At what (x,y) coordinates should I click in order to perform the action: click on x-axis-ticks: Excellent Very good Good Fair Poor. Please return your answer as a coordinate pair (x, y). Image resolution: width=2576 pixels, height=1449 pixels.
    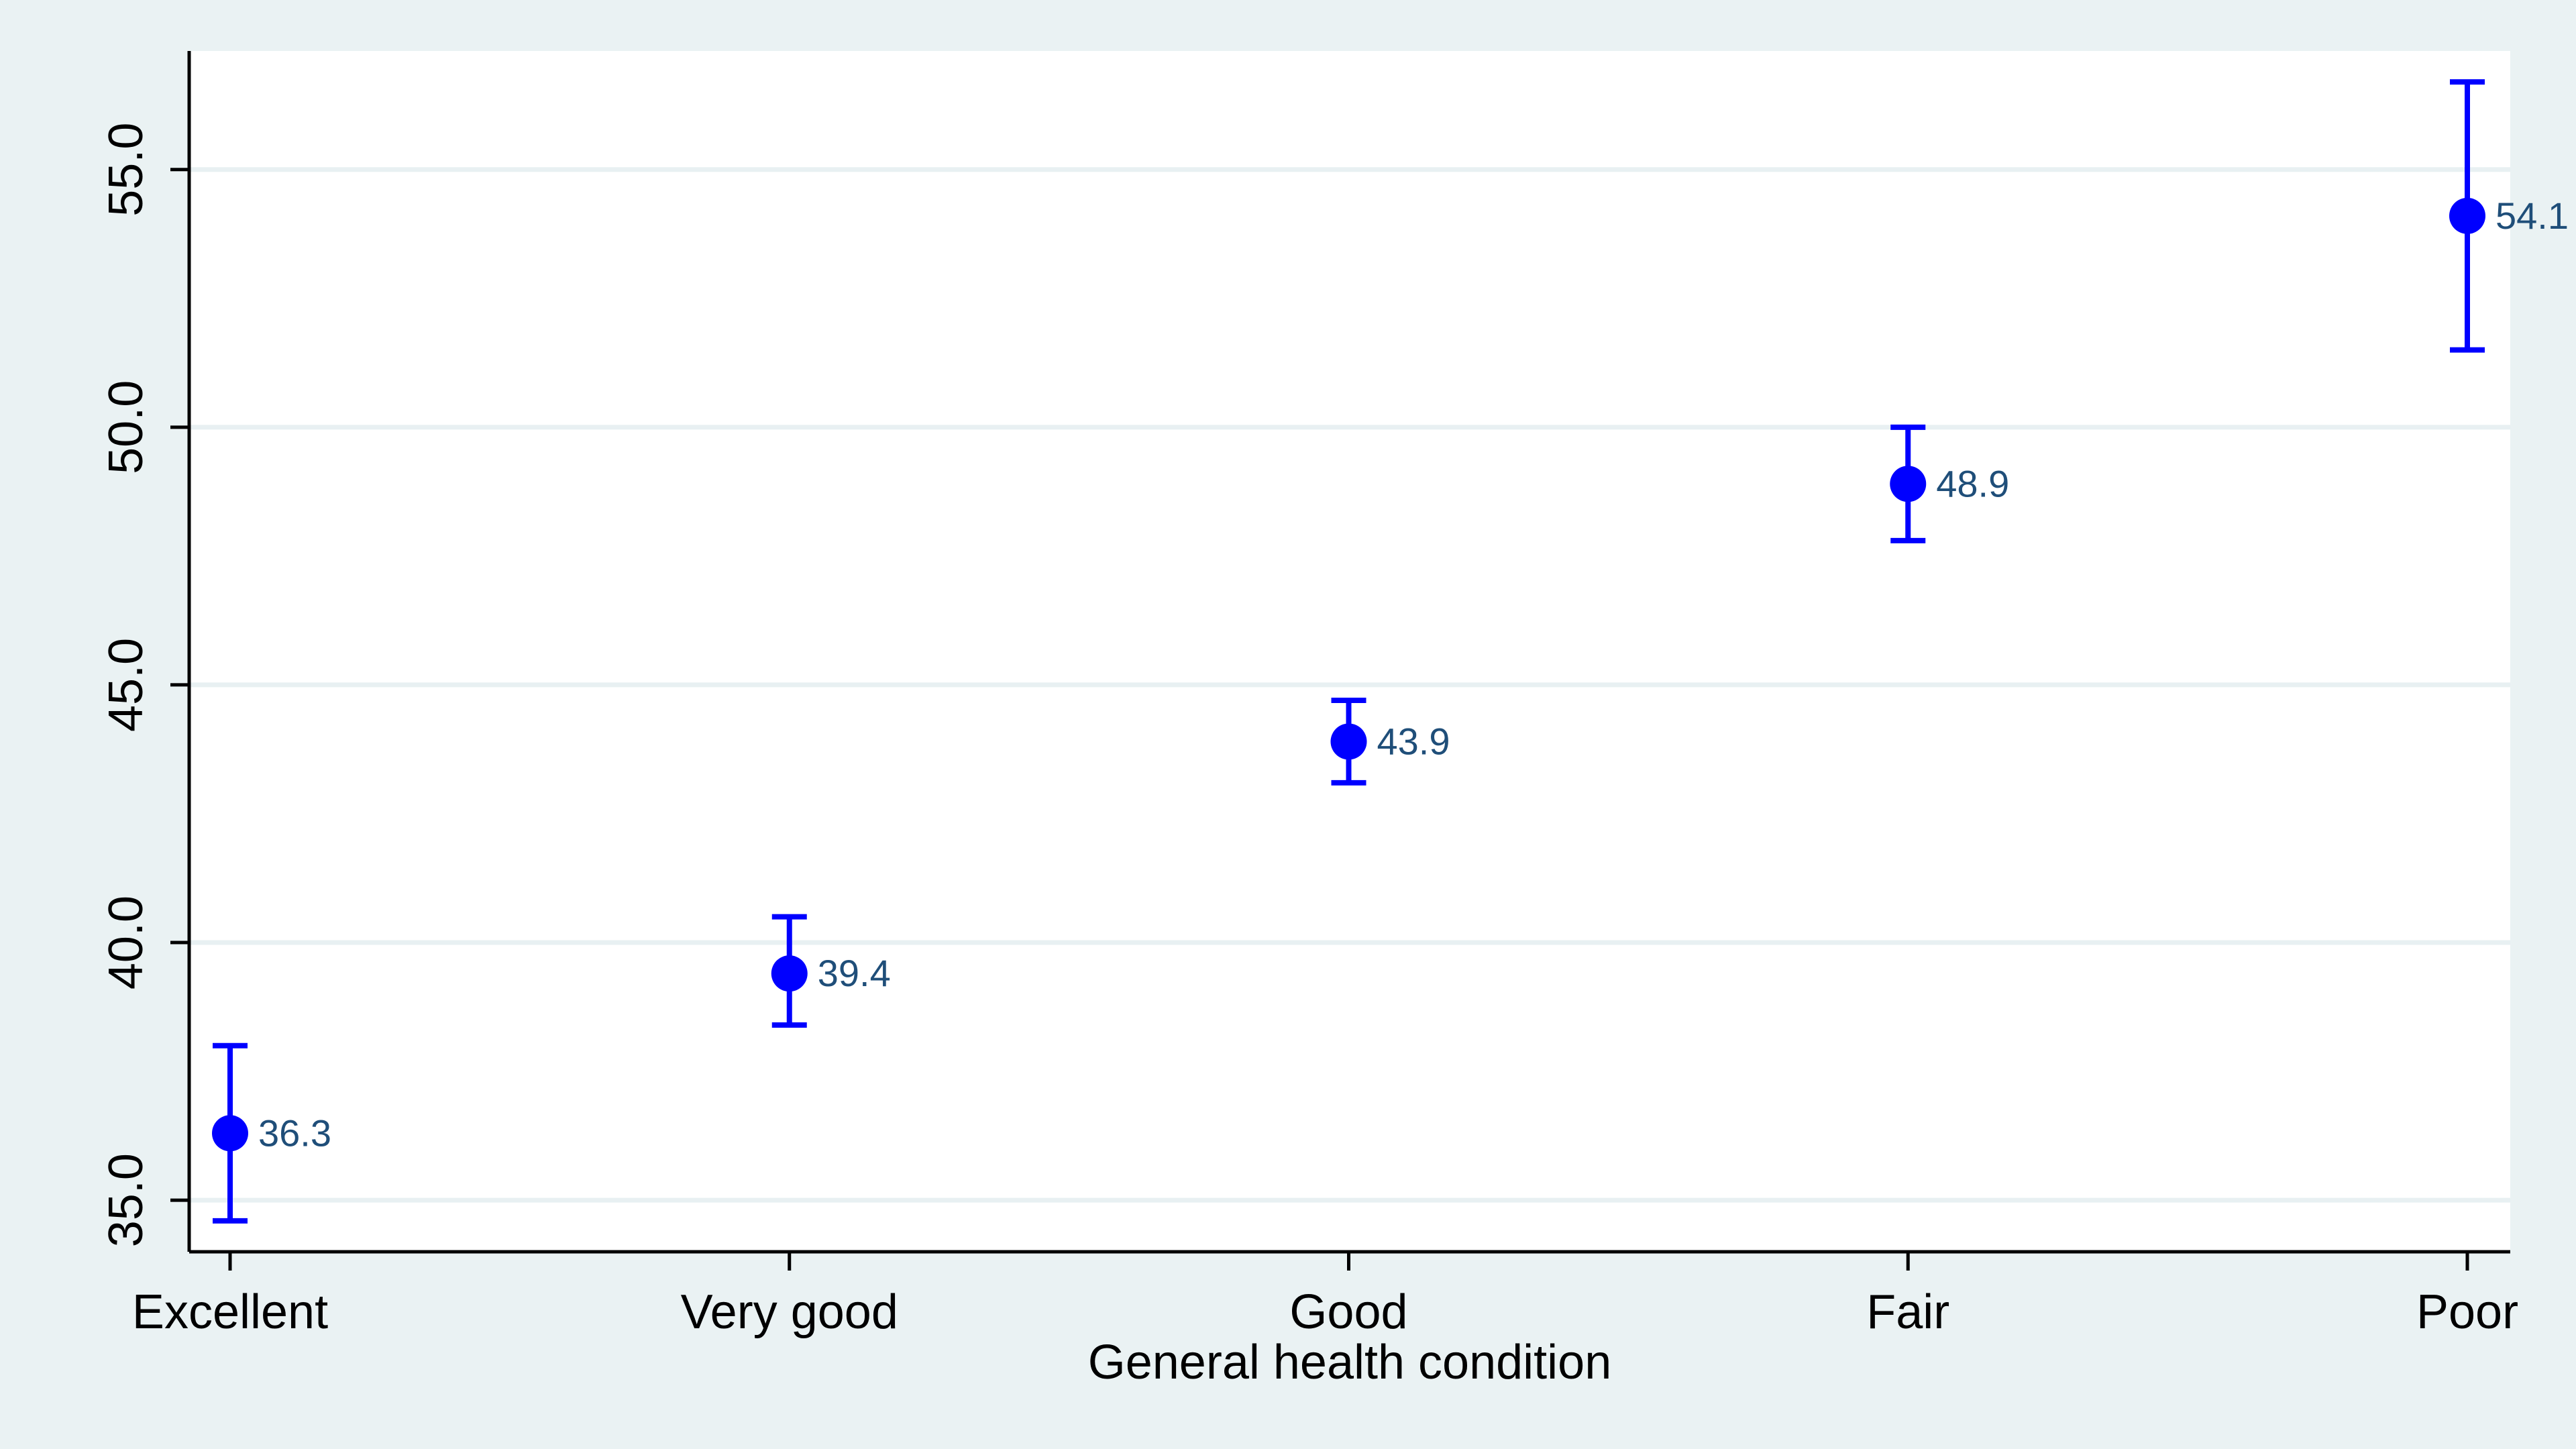
    Looking at the image, I should click on (1325, 1295).